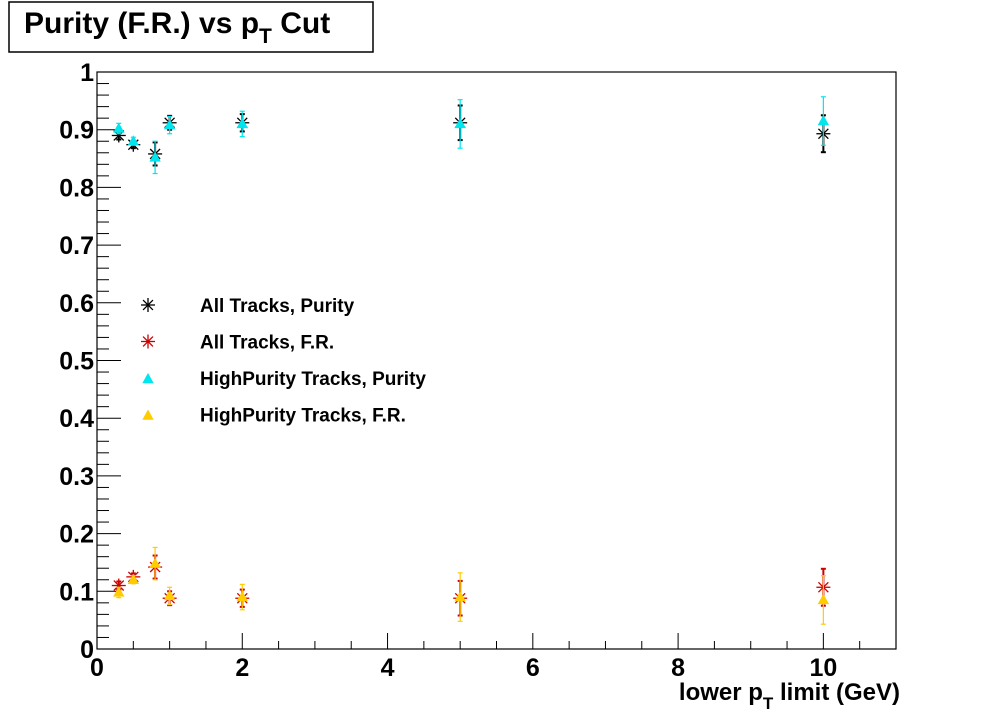 The width and height of the screenshot is (996, 722). I want to click on y-tick-label: 0.1, so click(76, 592).